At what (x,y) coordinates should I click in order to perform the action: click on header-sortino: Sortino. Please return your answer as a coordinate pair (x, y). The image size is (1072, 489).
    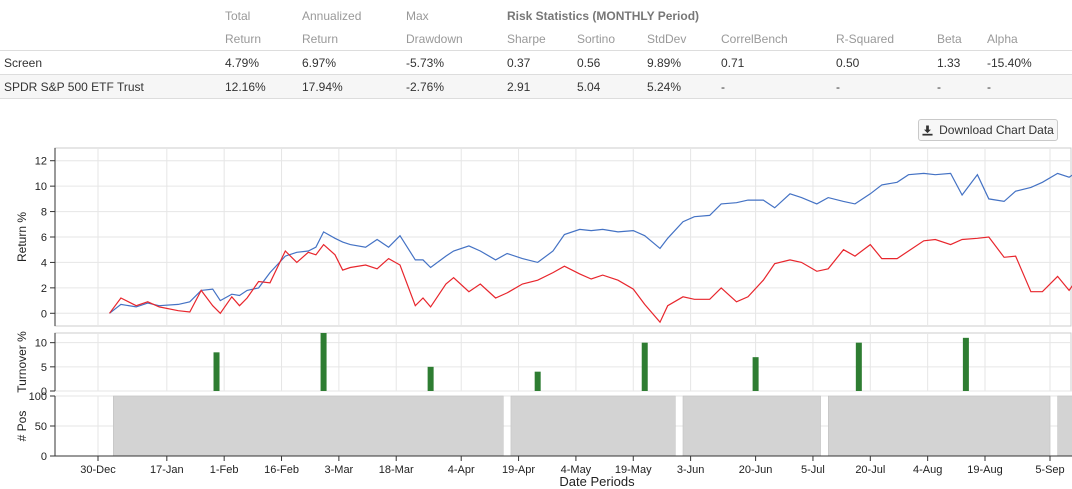
    Looking at the image, I should click on (596, 38).